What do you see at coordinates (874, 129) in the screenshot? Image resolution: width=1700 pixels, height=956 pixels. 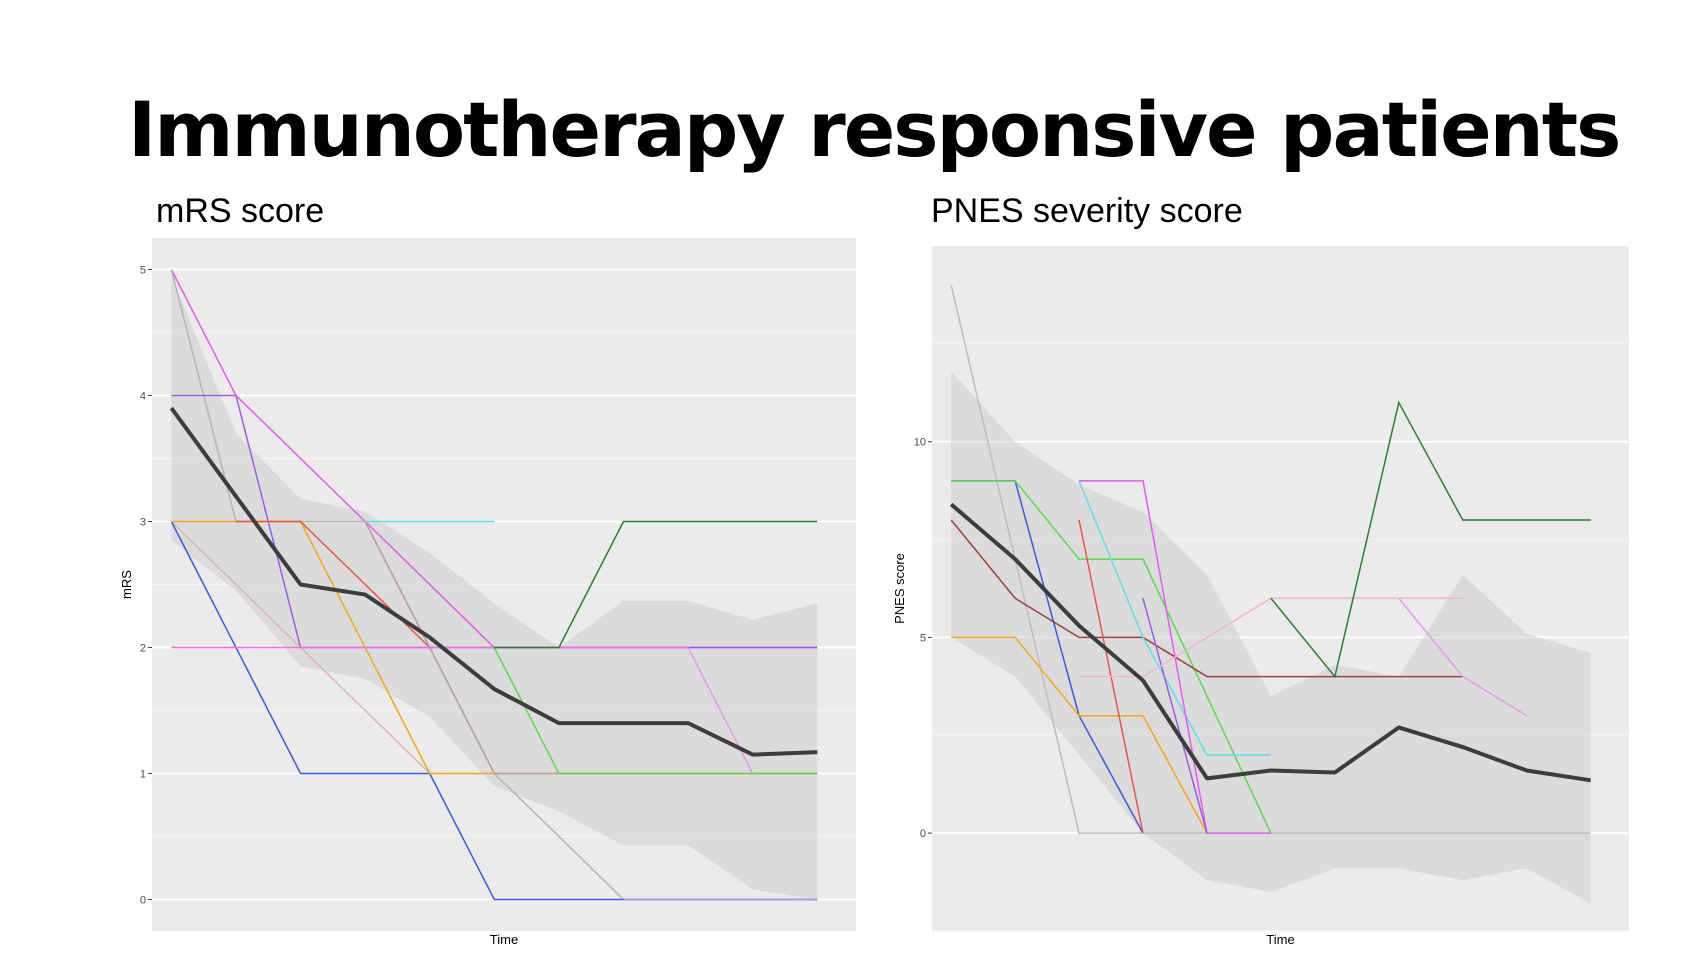 I see `slide-title: Immunotherapy responsive patients` at bounding box center [874, 129].